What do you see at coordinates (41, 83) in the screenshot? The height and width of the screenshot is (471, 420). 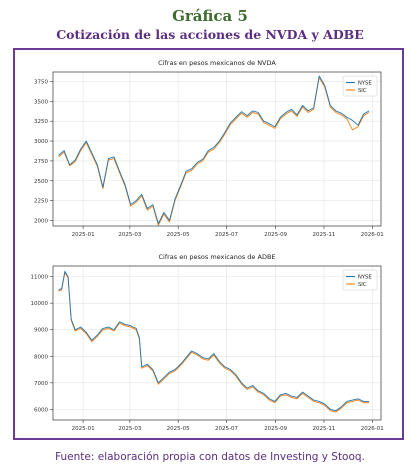 I see `y-tick-label: 3750` at bounding box center [41, 83].